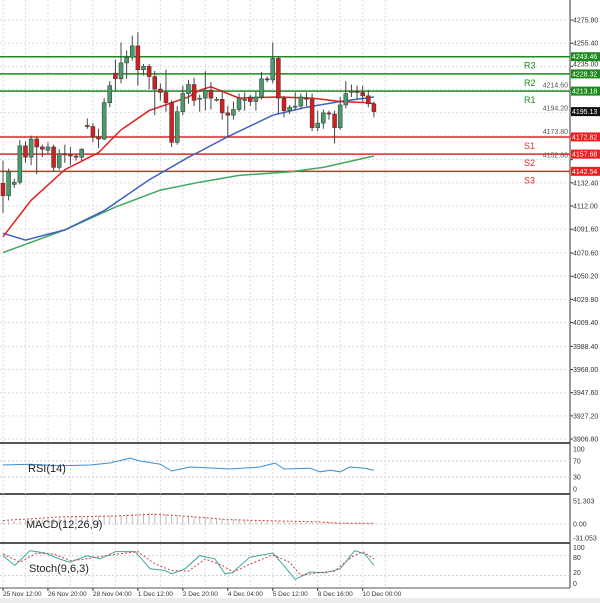 This screenshot has width=600, height=603. I want to click on pivot-price-label: 4228.32, so click(584, 74).